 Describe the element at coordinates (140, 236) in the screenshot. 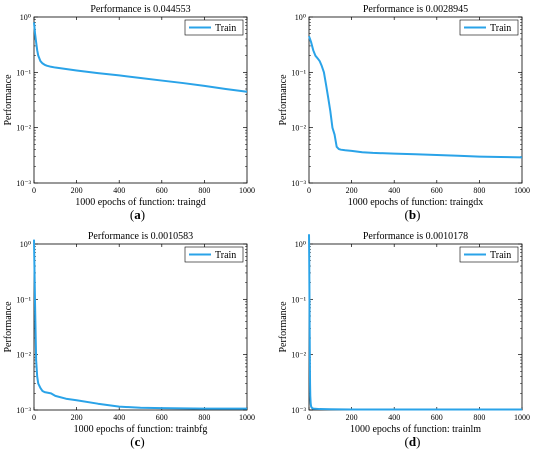

I see `chart-title: Performance is 0.0010583` at that location.